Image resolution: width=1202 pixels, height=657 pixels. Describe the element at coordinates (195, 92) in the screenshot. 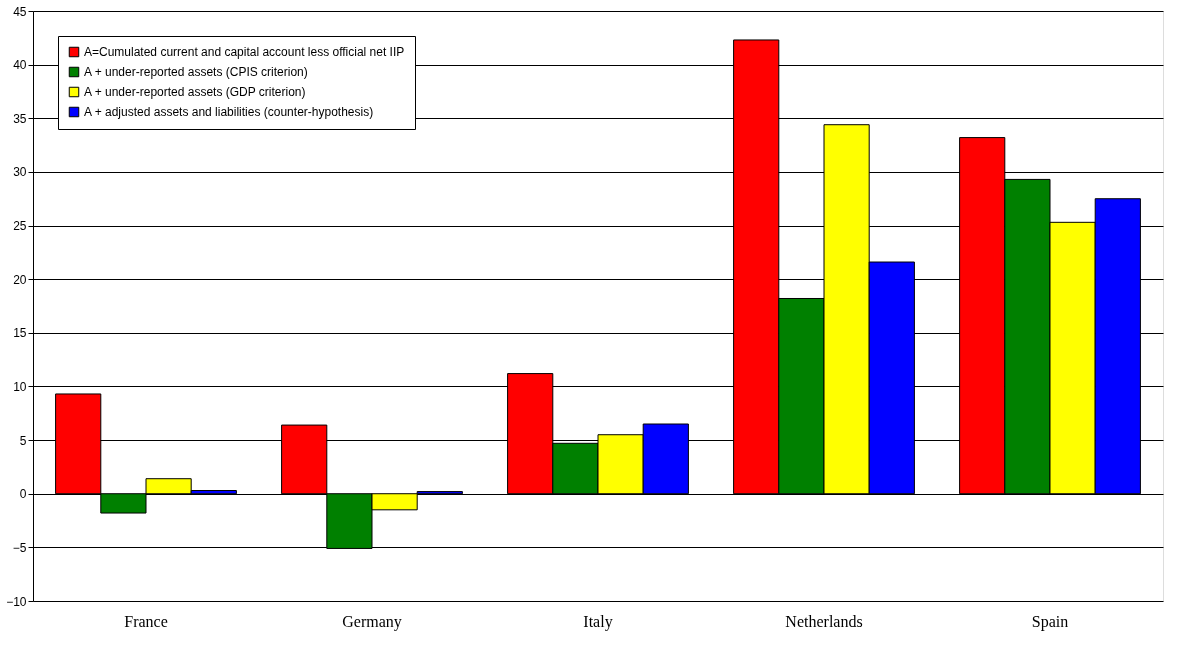

I see `legend-label: A + under-reported assets (GDP criterion)` at that location.